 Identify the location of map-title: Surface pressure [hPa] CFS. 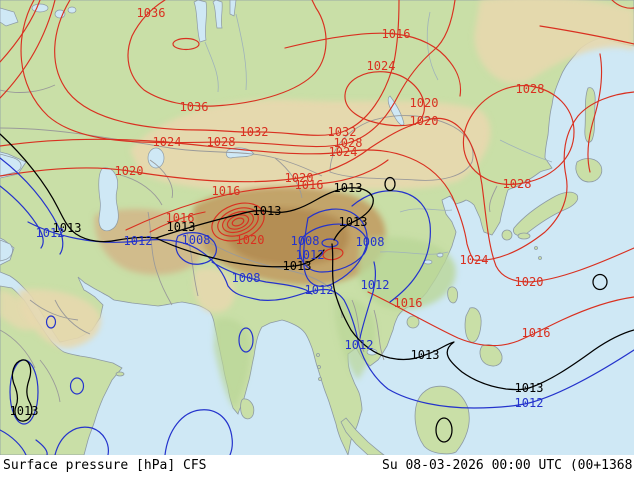
(105, 465).